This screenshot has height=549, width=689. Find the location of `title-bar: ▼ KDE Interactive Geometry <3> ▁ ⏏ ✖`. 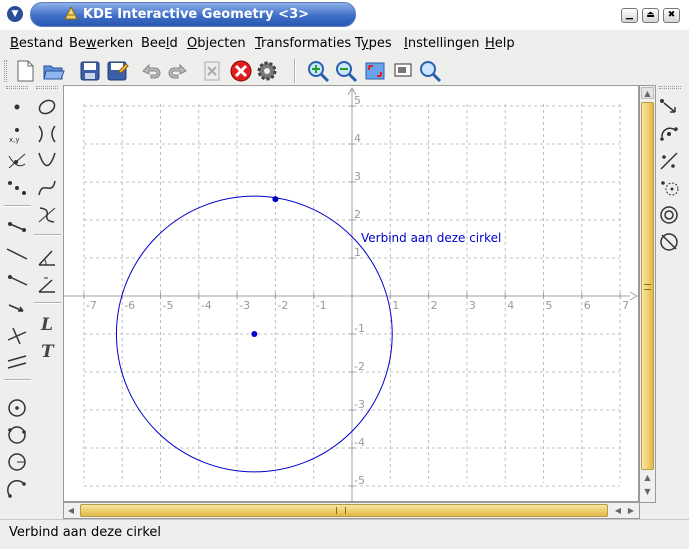

title-bar: ▼ KDE Interactive Geometry <3> ▁ ⏏ ✖ is located at coordinates (344, 15).